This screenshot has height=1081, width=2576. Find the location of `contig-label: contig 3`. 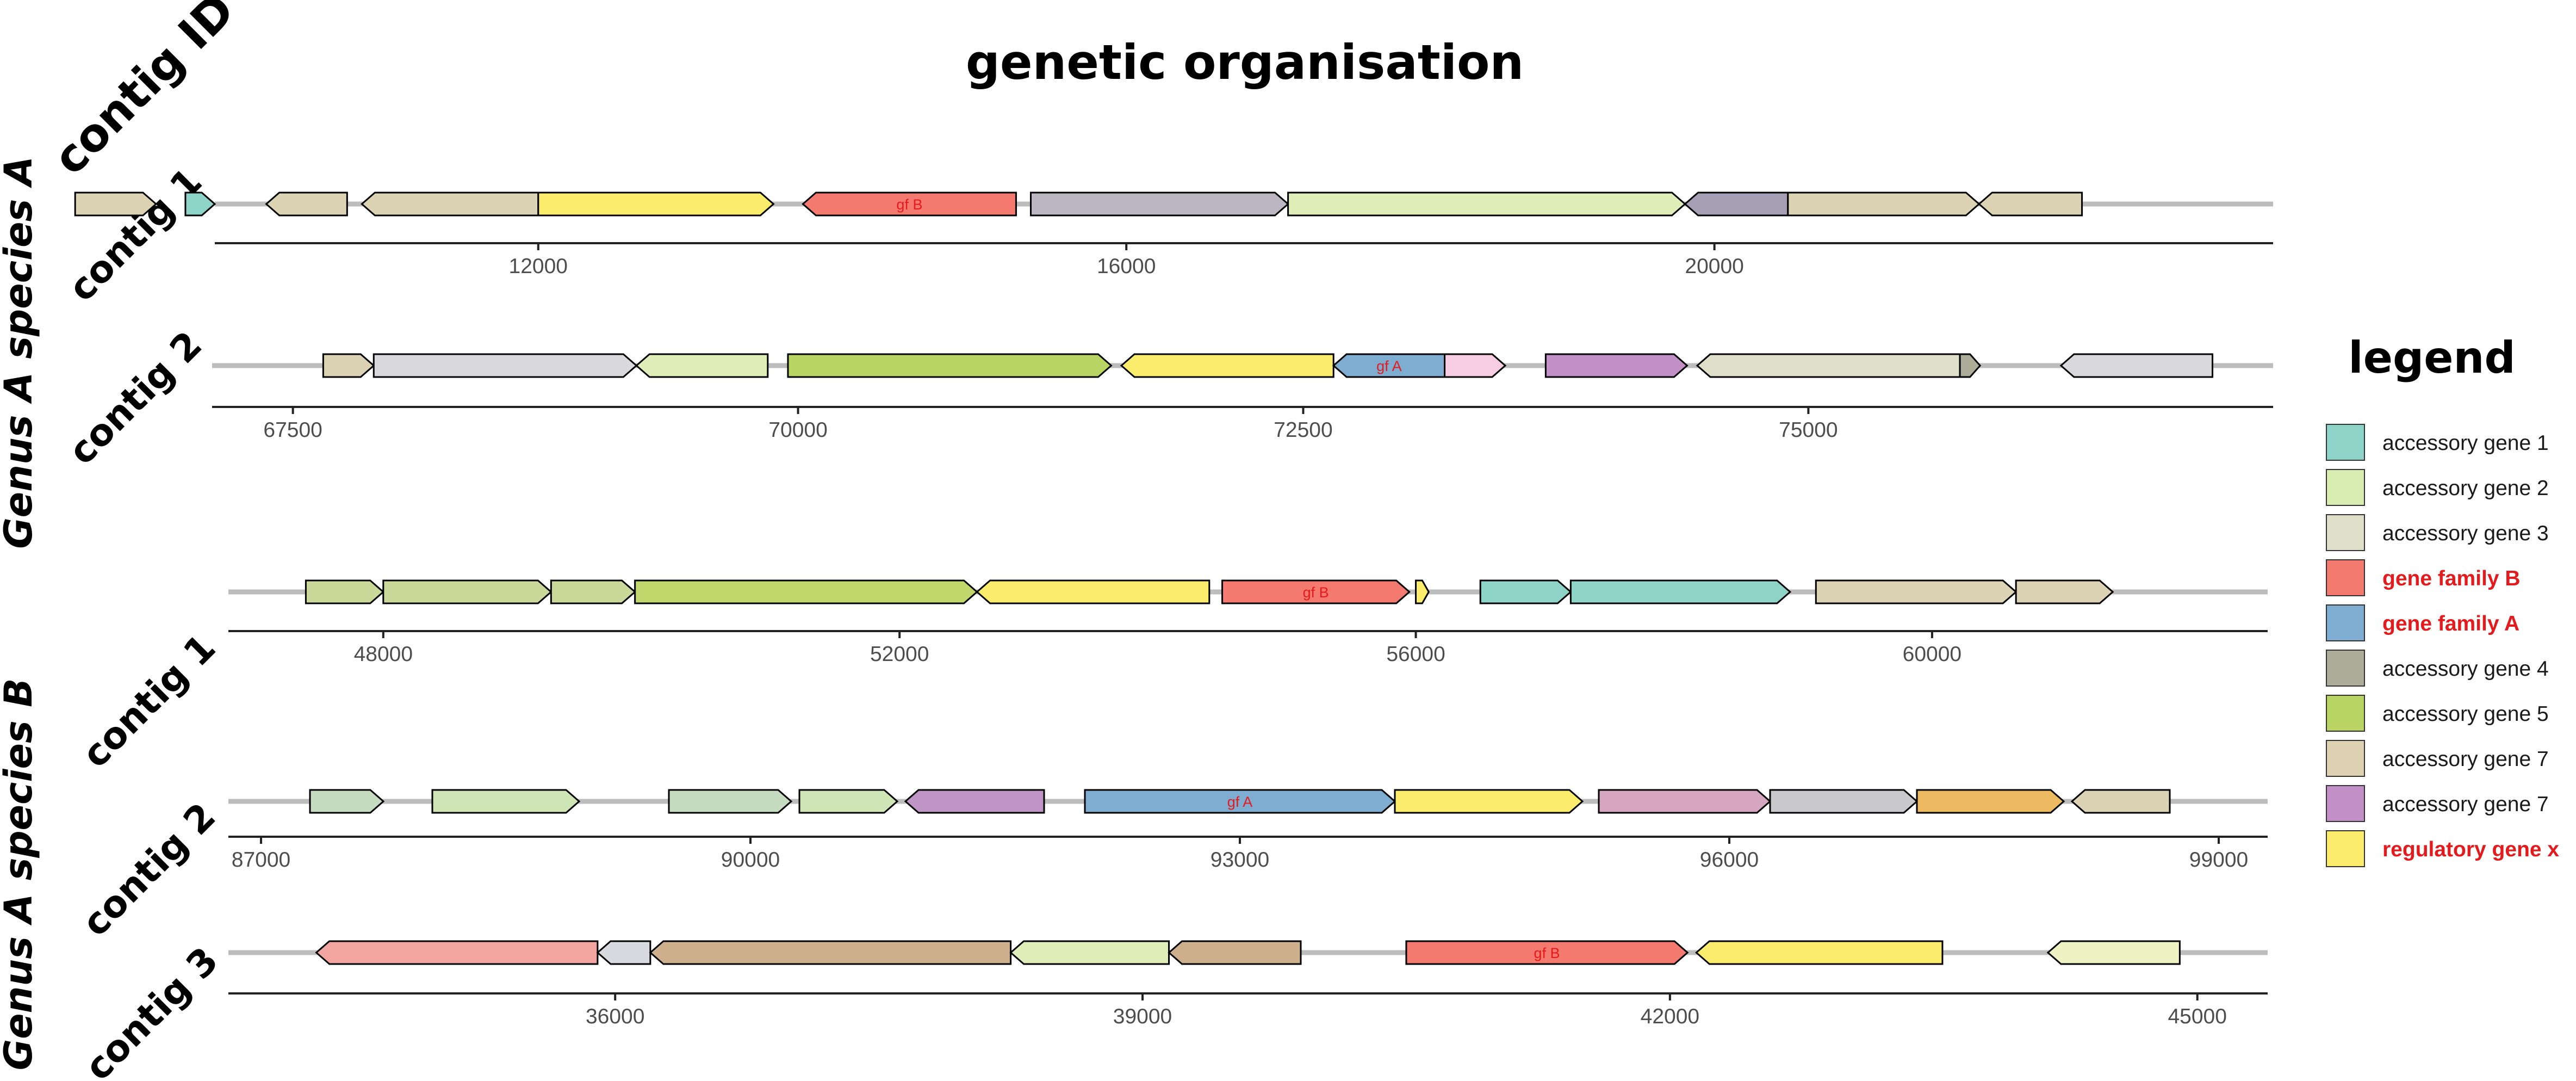

contig-label: contig 3 is located at coordinates (152, 1010).